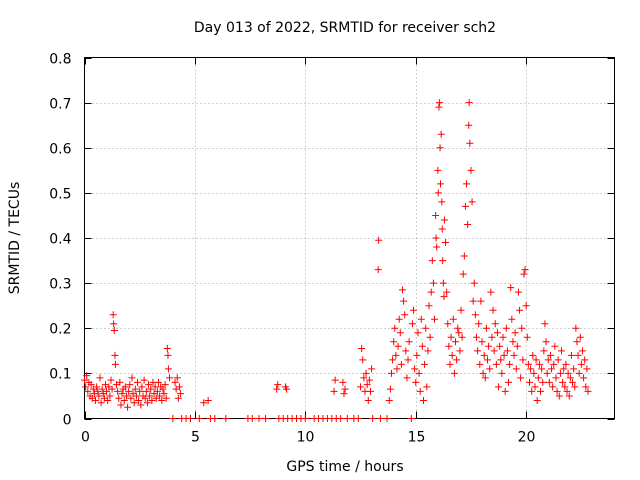 The height and width of the screenshot is (480, 640). Describe the element at coordinates (15, 238) in the screenshot. I see `y-axis-label: SRMTID / TECUs` at that location.